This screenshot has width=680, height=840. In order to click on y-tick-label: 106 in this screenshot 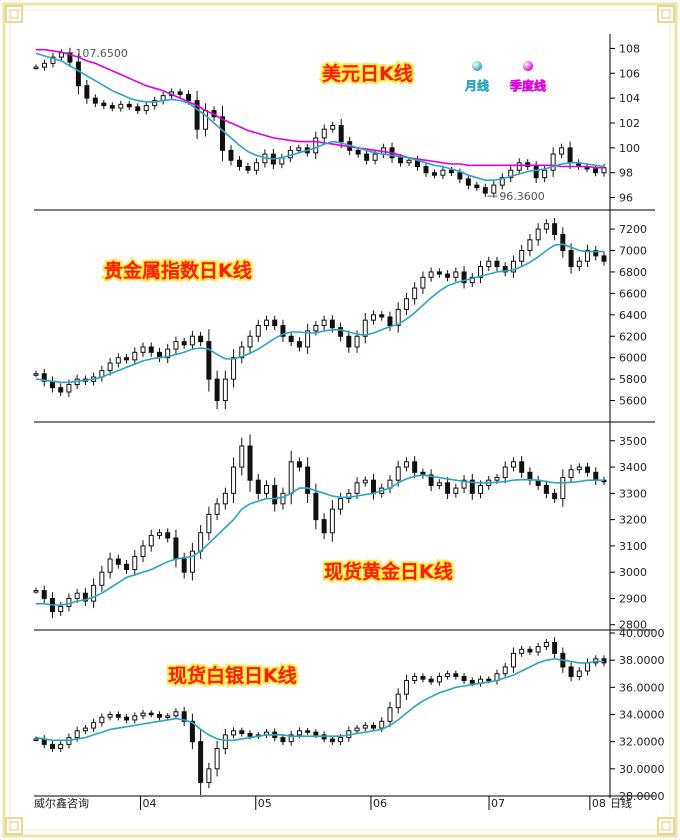, I will do `click(629, 73)`.